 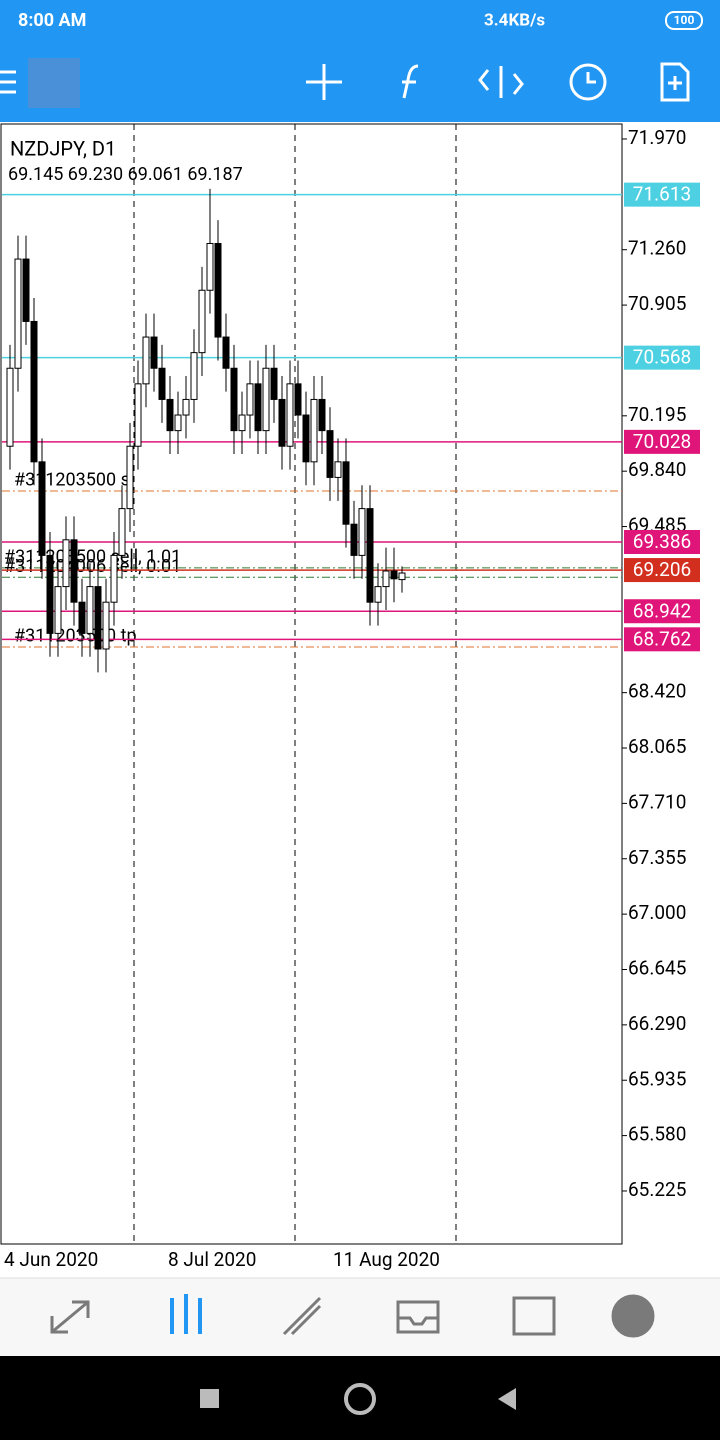 What do you see at coordinates (684, 20) in the screenshot?
I see `battery-level: 100` at bounding box center [684, 20].